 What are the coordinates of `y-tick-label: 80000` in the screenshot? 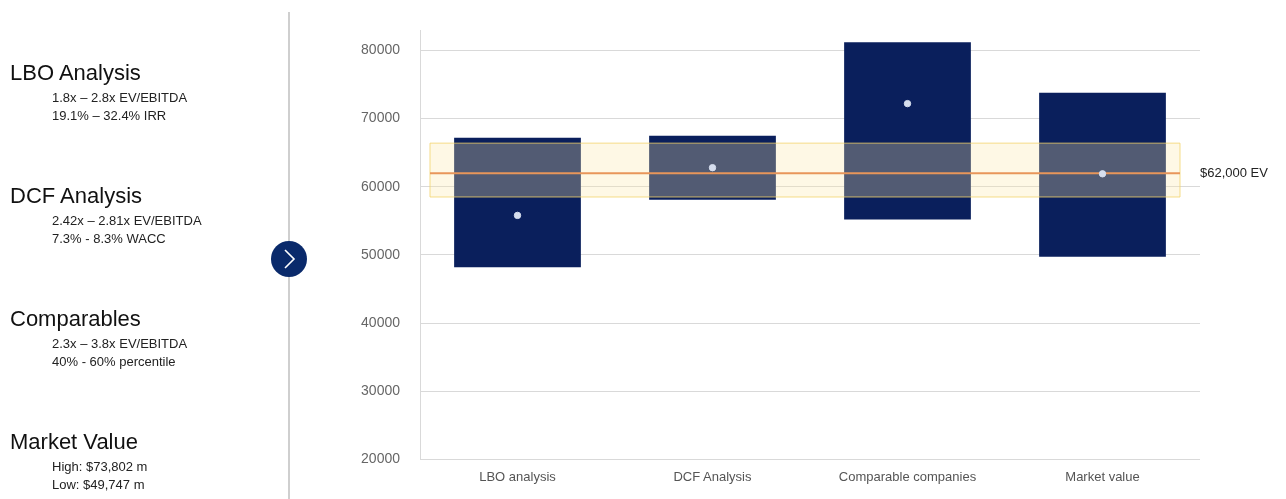 It's located at (381, 49).